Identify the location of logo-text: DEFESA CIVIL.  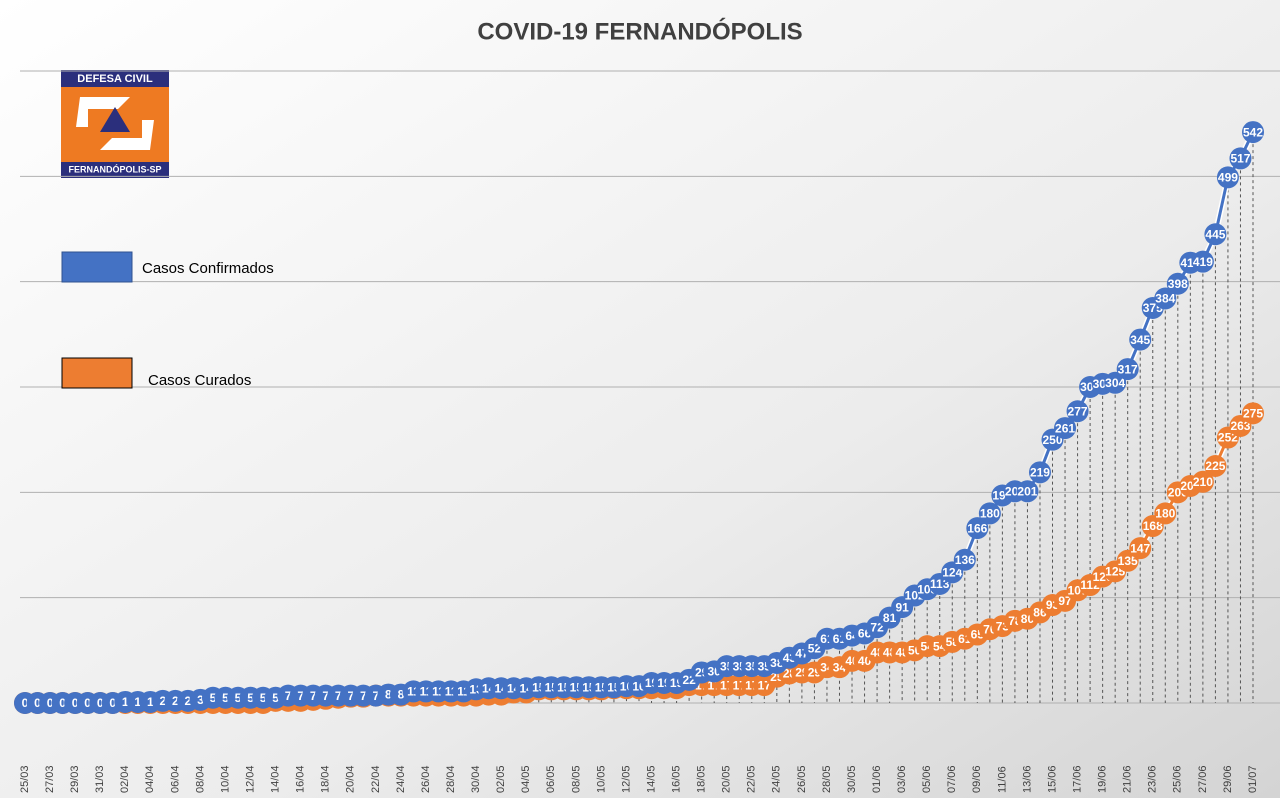
(115, 79).